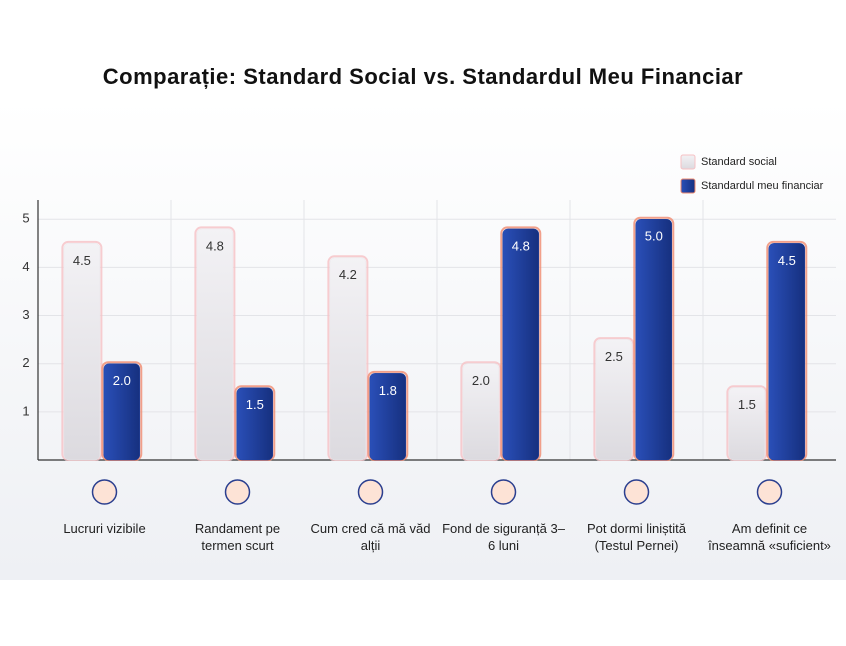 The image size is (846, 646). I want to click on x-tick-label: Cum cred că mă văd alții, so click(370, 537).